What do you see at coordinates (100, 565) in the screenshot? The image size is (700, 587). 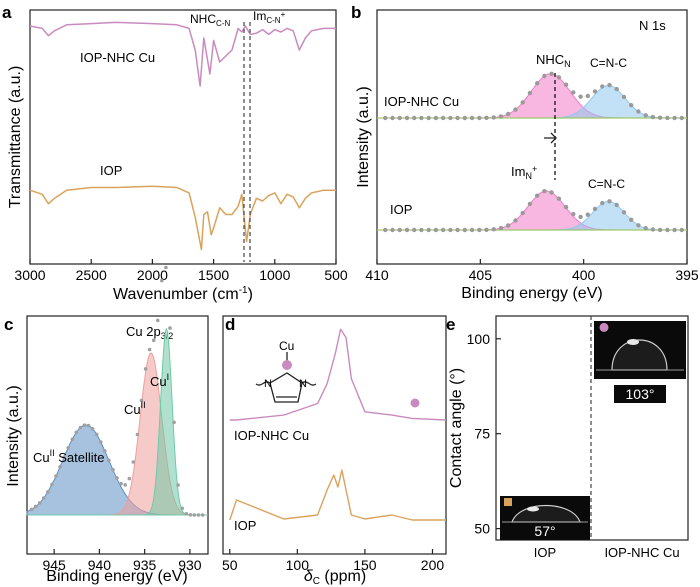 I see `c-tick-label-940: 940` at bounding box center [100, 565].